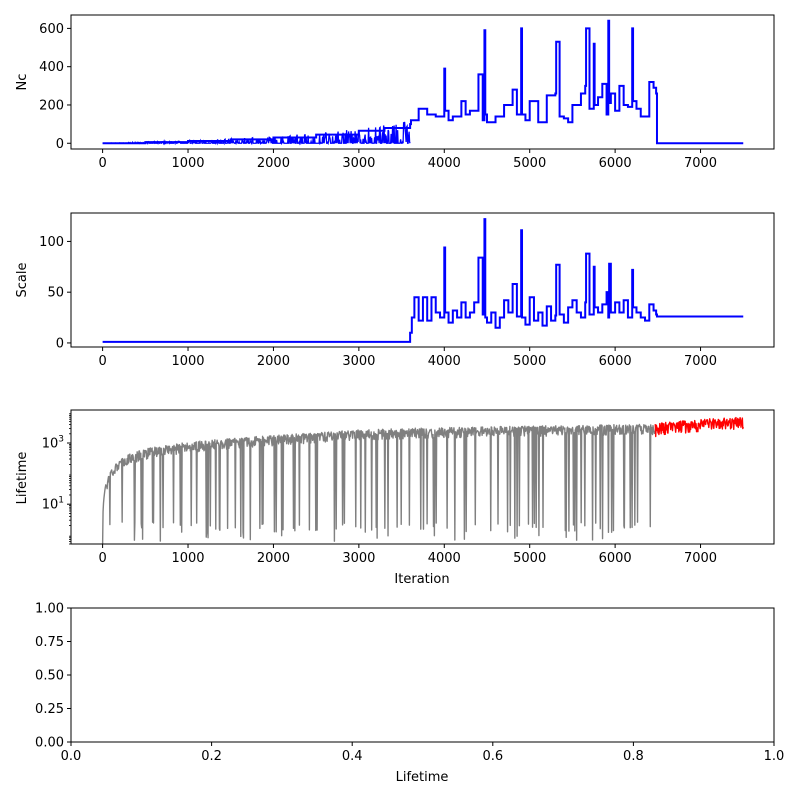 Image resolution: width=800 pixels, height=800 pixels. I want to click on y-tick-label: 0.50, so click(49, 676).